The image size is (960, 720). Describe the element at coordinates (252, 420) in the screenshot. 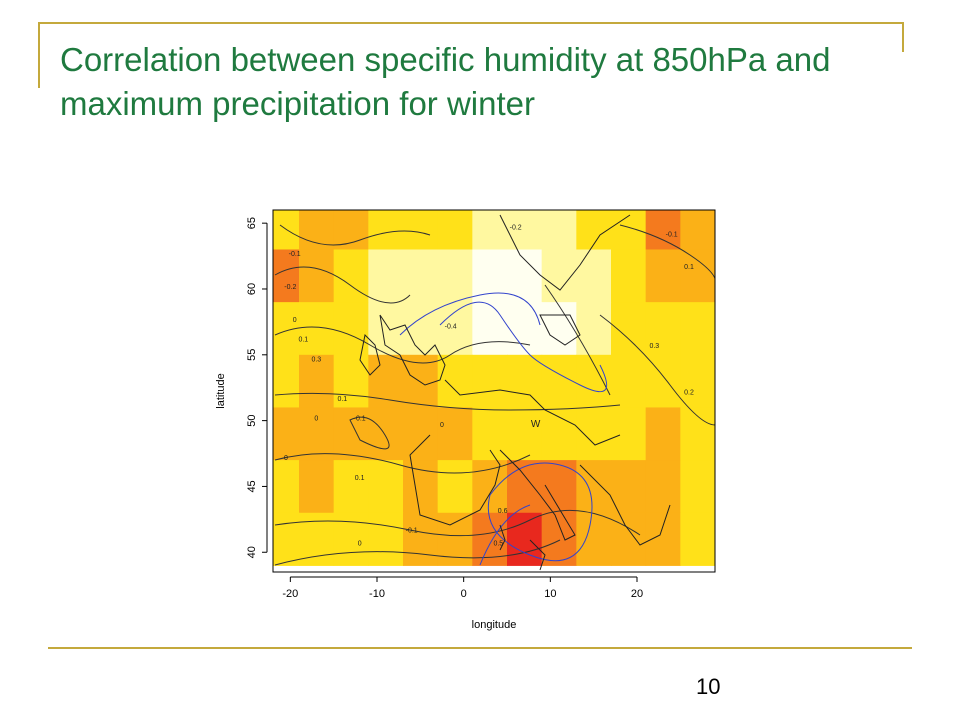

I see `y-tick-label: 50` at that location.